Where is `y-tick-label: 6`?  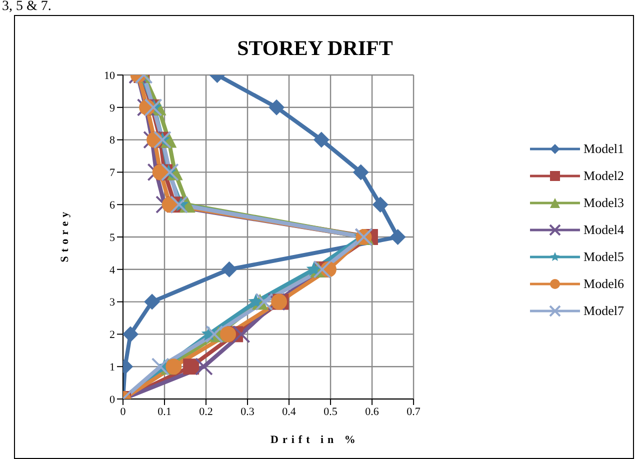
y-tick-label: 6 is located at coordinates (113, 206).